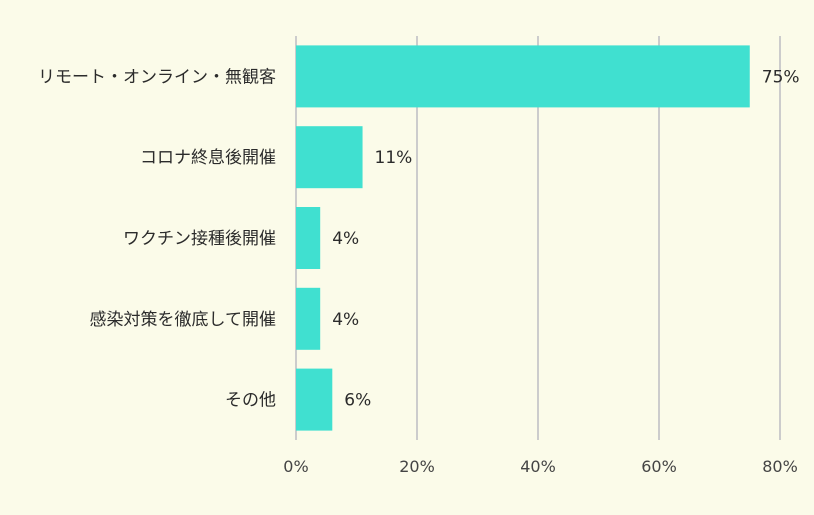 Image resolution: width=814 pixels, height=515 pixels. I want to click on category-label: コロナ終息後開催, so click(208, 158).